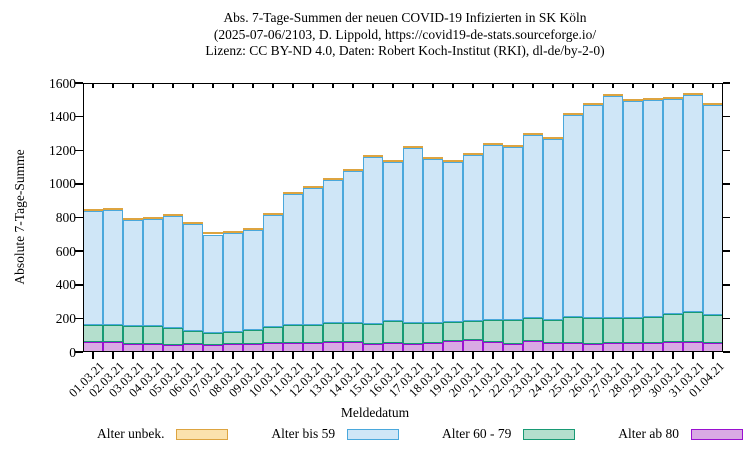 This screenshot has width=750, height=450. What do you see at coordinates (65, 285) in the screenshot?
I see `y-tick-label: 400` at bounding box center [65, 285].